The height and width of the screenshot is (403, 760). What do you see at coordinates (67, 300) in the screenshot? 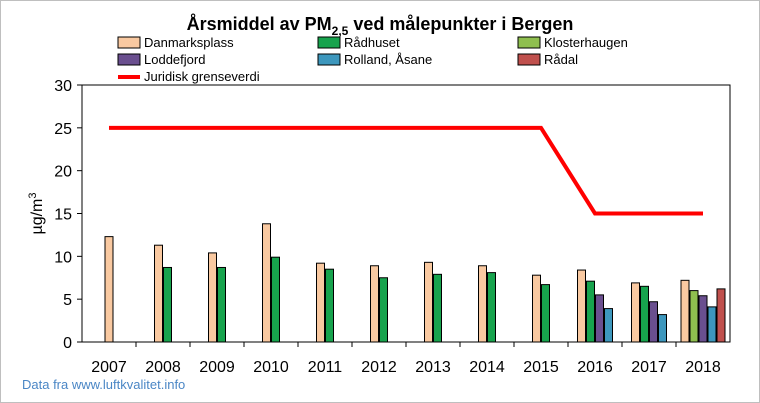
I see `y-tick-label: 5` at bounding box center [67, 300].